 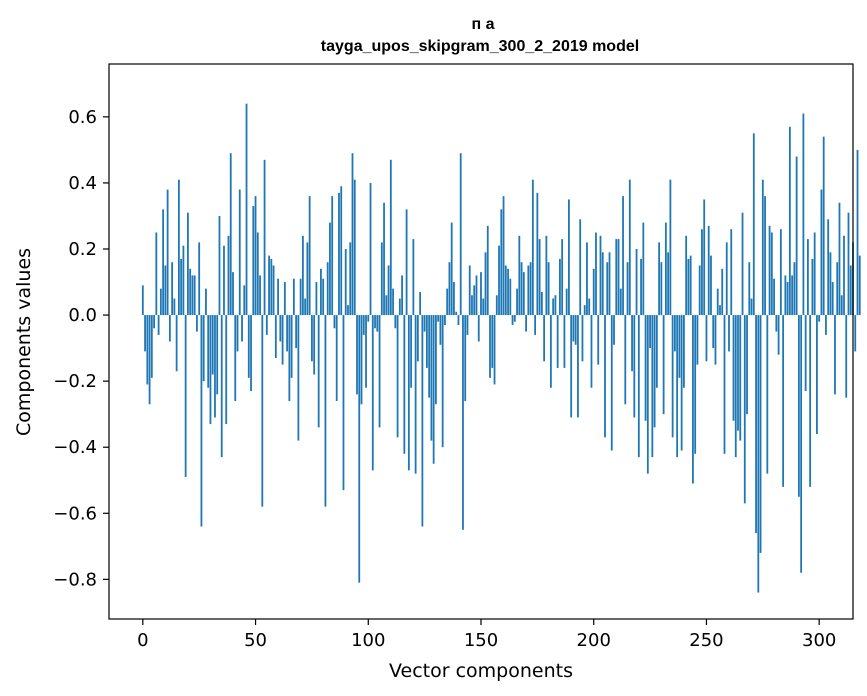 I want to click on x-tick-label: 250, so click(x=706, y=640).